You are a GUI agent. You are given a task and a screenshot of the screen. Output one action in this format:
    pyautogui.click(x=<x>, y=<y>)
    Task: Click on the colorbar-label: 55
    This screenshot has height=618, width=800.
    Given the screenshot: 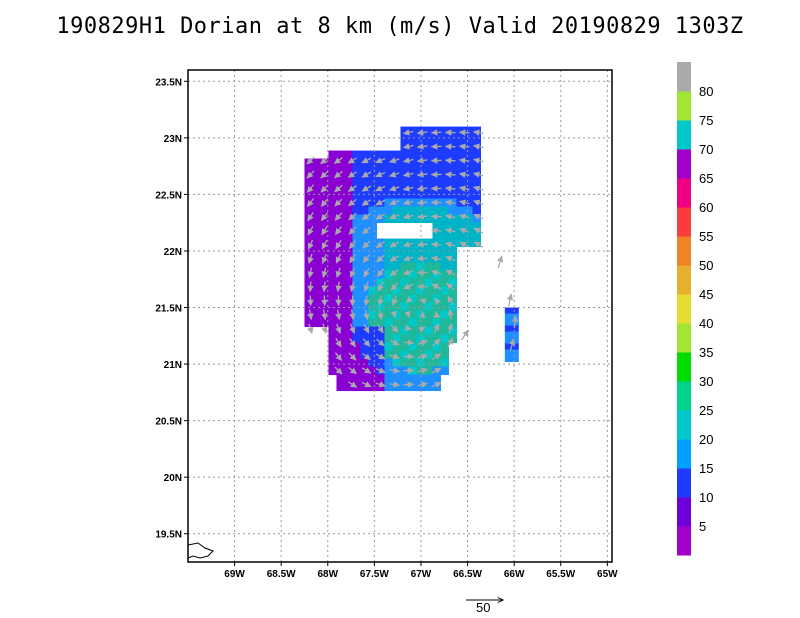 What is the action you would take?
    pyautogui.click(x=706, y=236)
    